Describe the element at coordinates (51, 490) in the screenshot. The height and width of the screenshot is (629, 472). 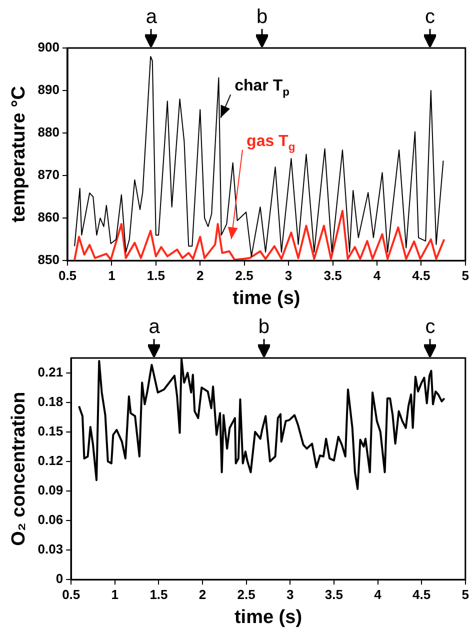
I see `y-tick-label: 0.09` at that location.